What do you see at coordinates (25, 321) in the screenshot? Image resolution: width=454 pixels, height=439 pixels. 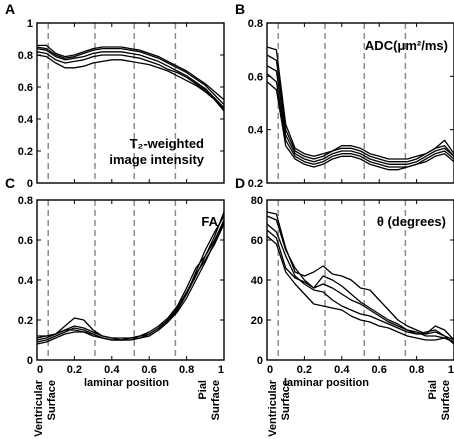 I see `y-tick-label-c-1: 0.2` at bounding box center [25, 321].